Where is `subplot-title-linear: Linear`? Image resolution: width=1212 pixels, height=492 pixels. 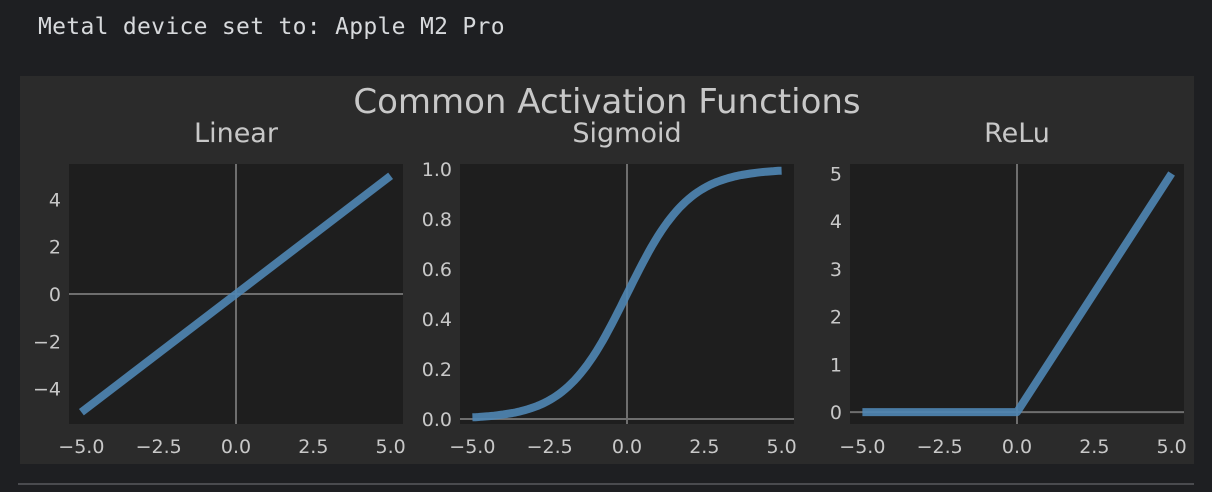
subplot-title-linear: Linear is located at coordinates (236, 133).